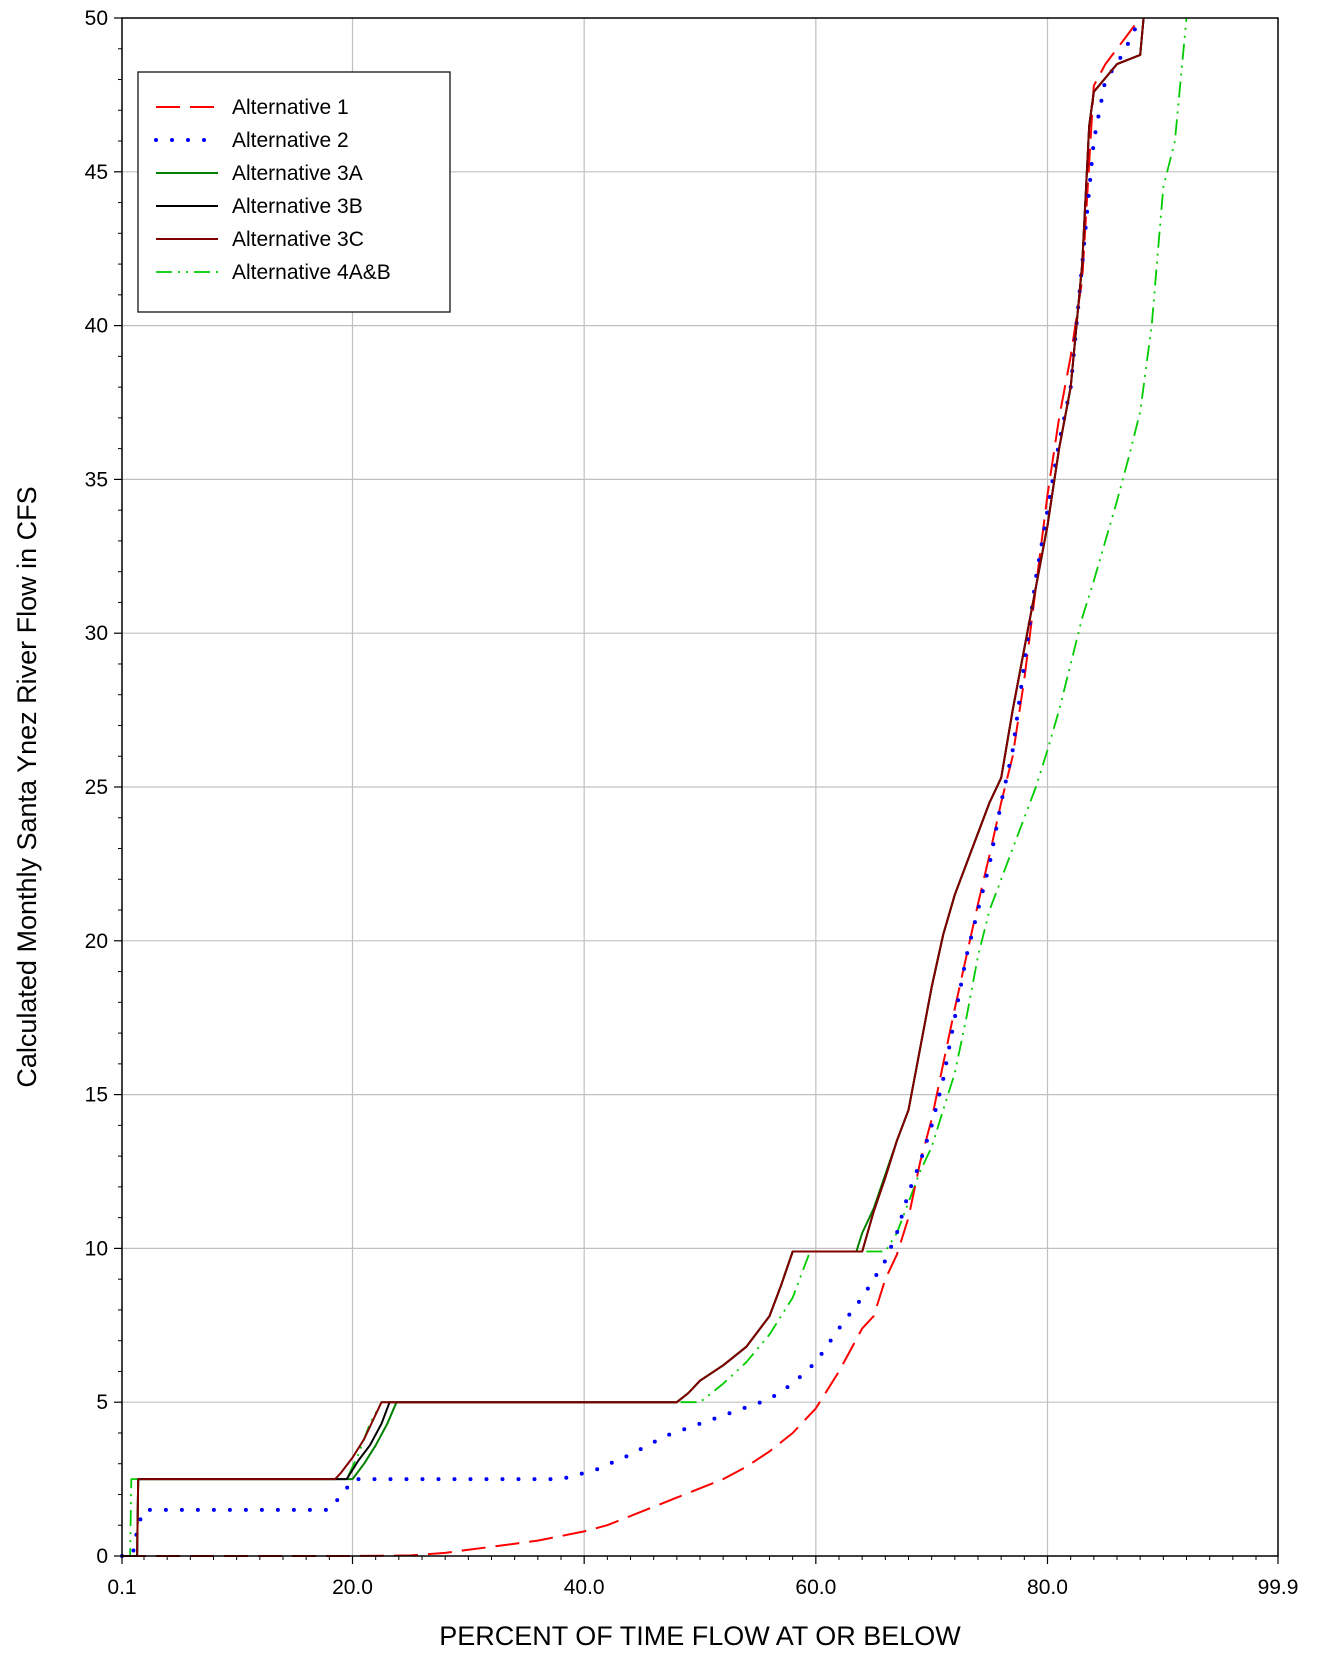  What do you see at coordinates (1047, 1587) in the screenshot?
I see `x-tick-label: 80.0` at bounding box center [1047, 1587].